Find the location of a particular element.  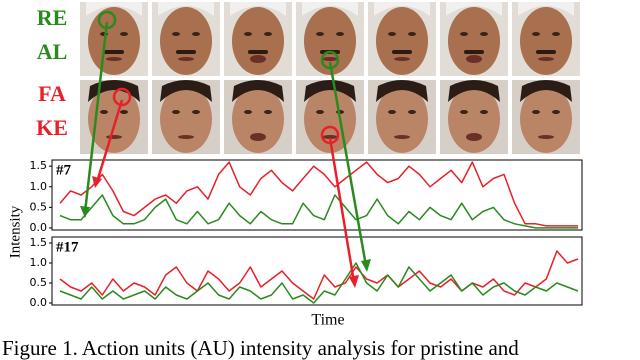

x-axis-label: Time is located at coordinates (327, 320).